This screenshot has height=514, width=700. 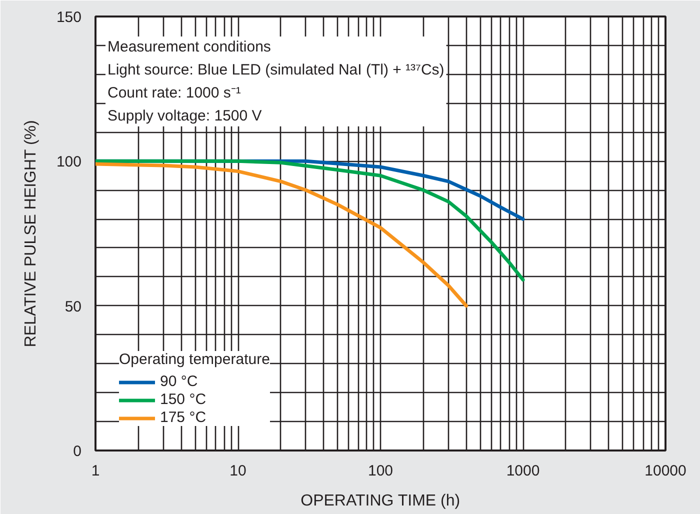 What do you see at coordinates (174, 93) in the screenshot?
I see `annotation: Count rate: 1000 s⁻¹` at bounding box center [174, 93].